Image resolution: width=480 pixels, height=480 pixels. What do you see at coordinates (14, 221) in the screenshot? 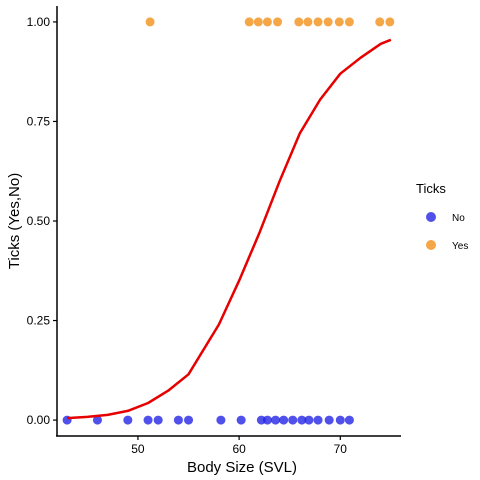
I see `y-axis-title: Ticks (Yes,No)` at bounding box center [14, 221].